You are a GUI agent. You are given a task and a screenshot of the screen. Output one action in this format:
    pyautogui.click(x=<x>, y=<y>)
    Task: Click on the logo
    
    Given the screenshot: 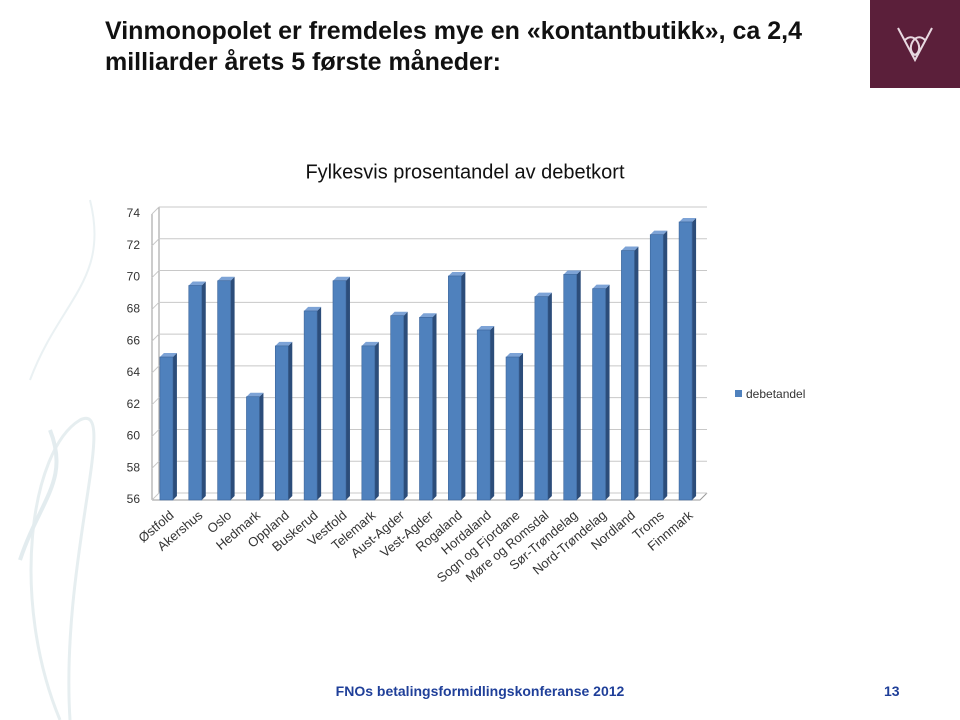 What is the action you would take?
    pyautogui.click(x=915, y=44)
    